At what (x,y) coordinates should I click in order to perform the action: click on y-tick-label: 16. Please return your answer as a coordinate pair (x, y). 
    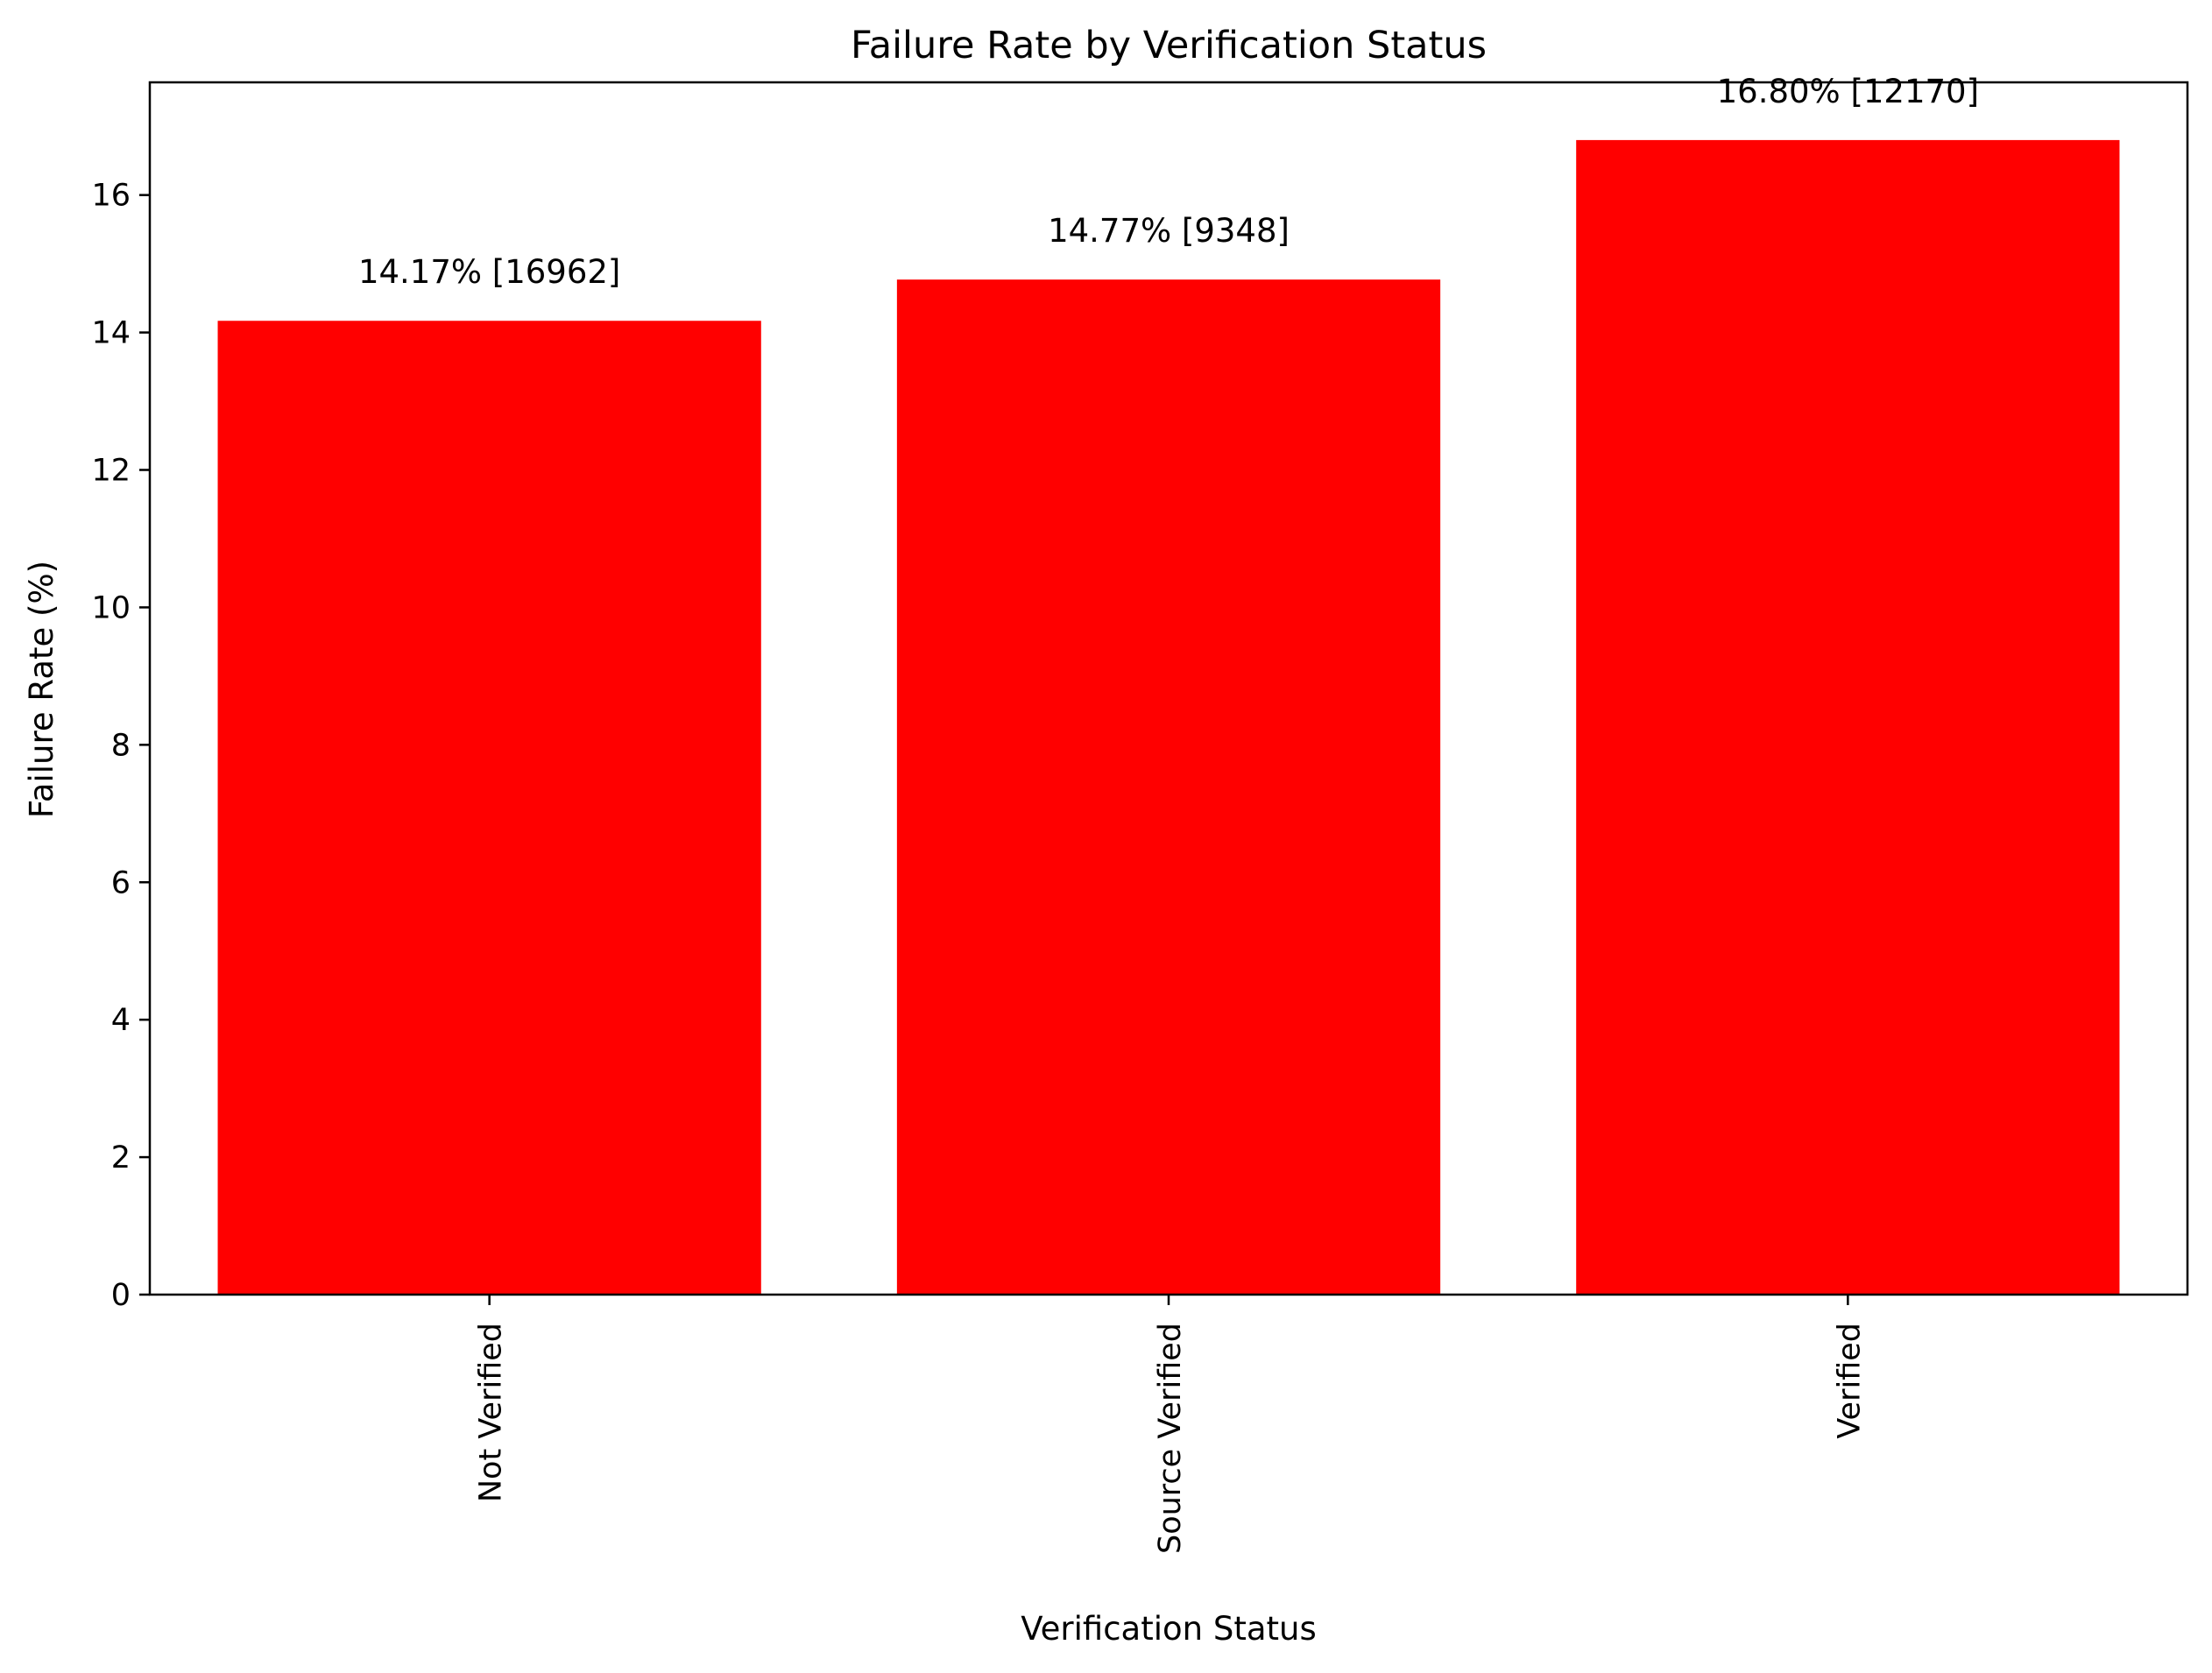
    Looking at the image, I should click on (111, 196).